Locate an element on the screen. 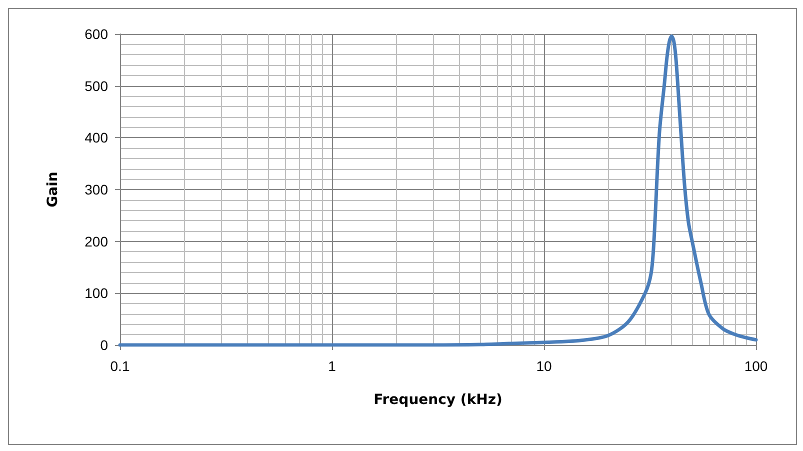  y-axis-title: Gain is located at coordinates (53, 190).